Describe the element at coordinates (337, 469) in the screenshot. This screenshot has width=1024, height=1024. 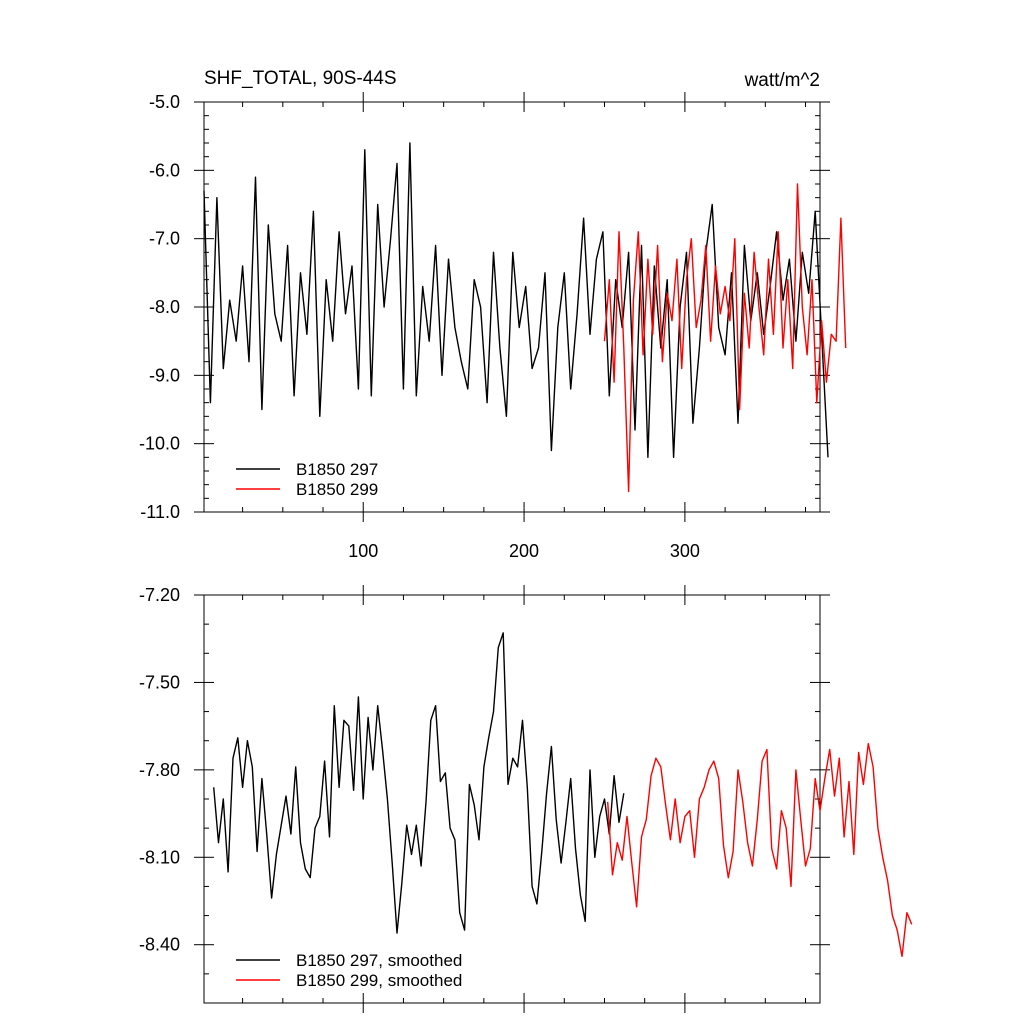
I see `legend-label: B1850 297` at that location.